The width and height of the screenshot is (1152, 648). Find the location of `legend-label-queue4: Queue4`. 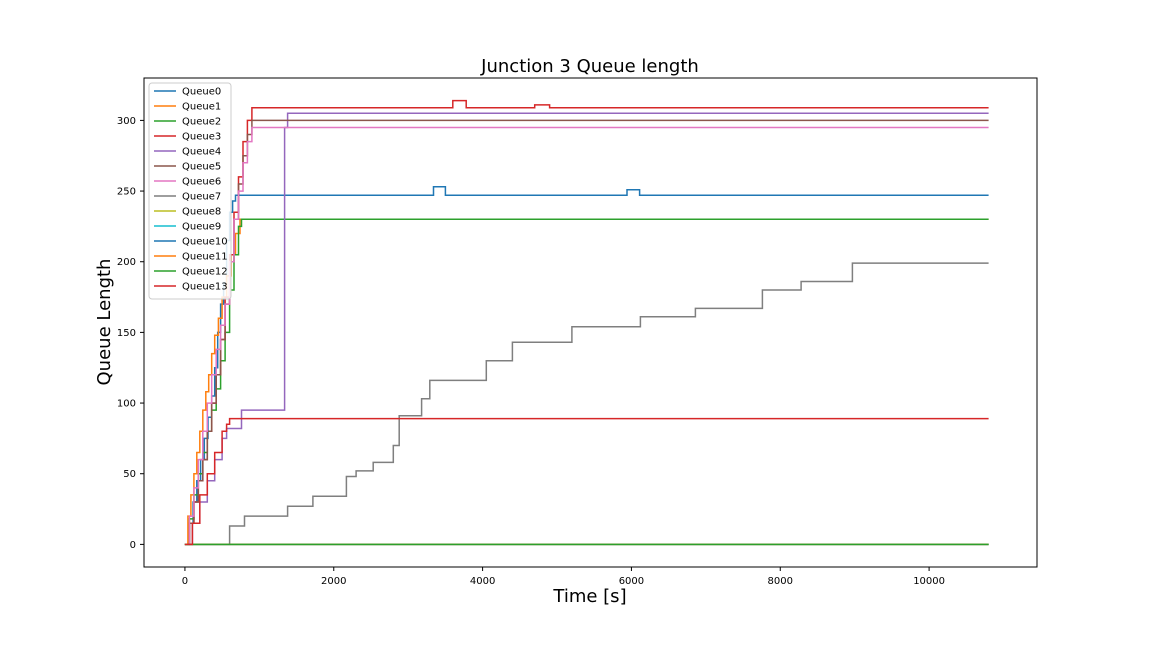

legend-label-queue4: Queue4 is located at coordinates (201, 152).